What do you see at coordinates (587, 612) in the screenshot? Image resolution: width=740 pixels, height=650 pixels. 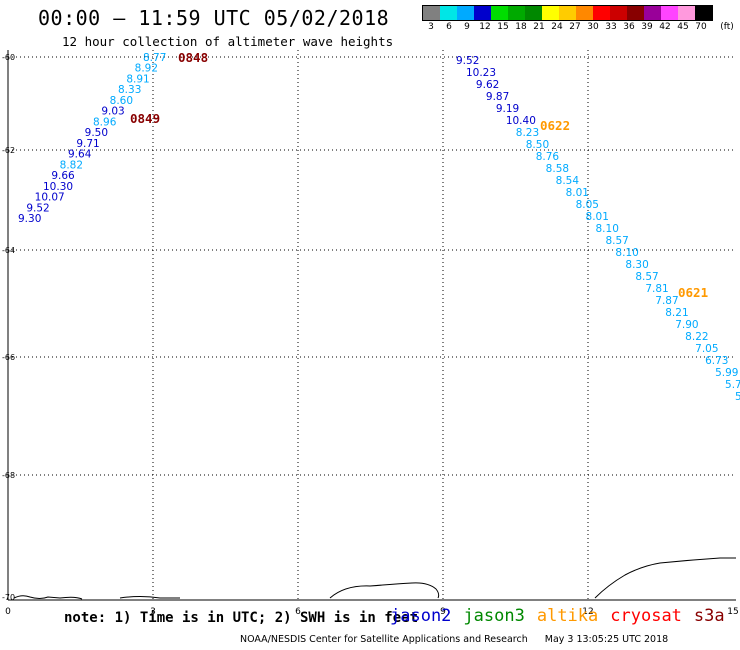 I see `x-tick-label: 12` at bounding box center [587, 612].